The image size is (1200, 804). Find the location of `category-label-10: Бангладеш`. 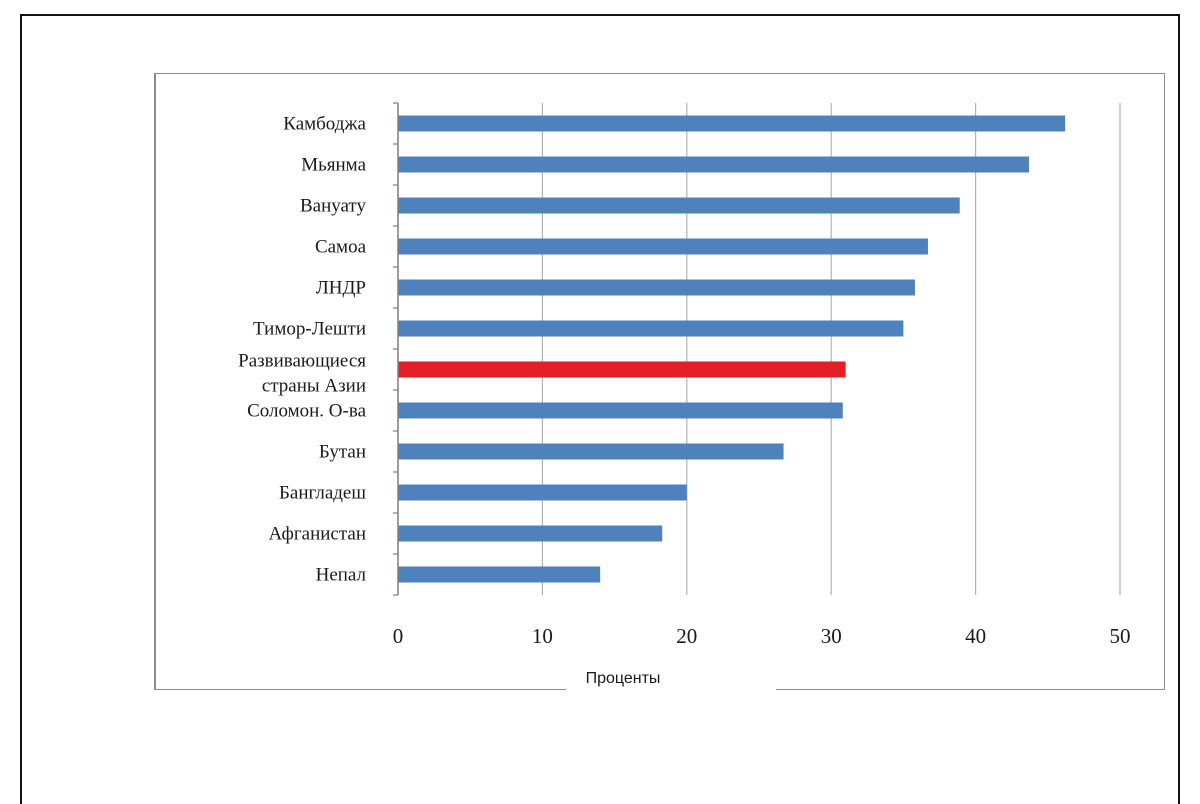

category-label-10: Бангладеш is located at coordinates (322, 493).